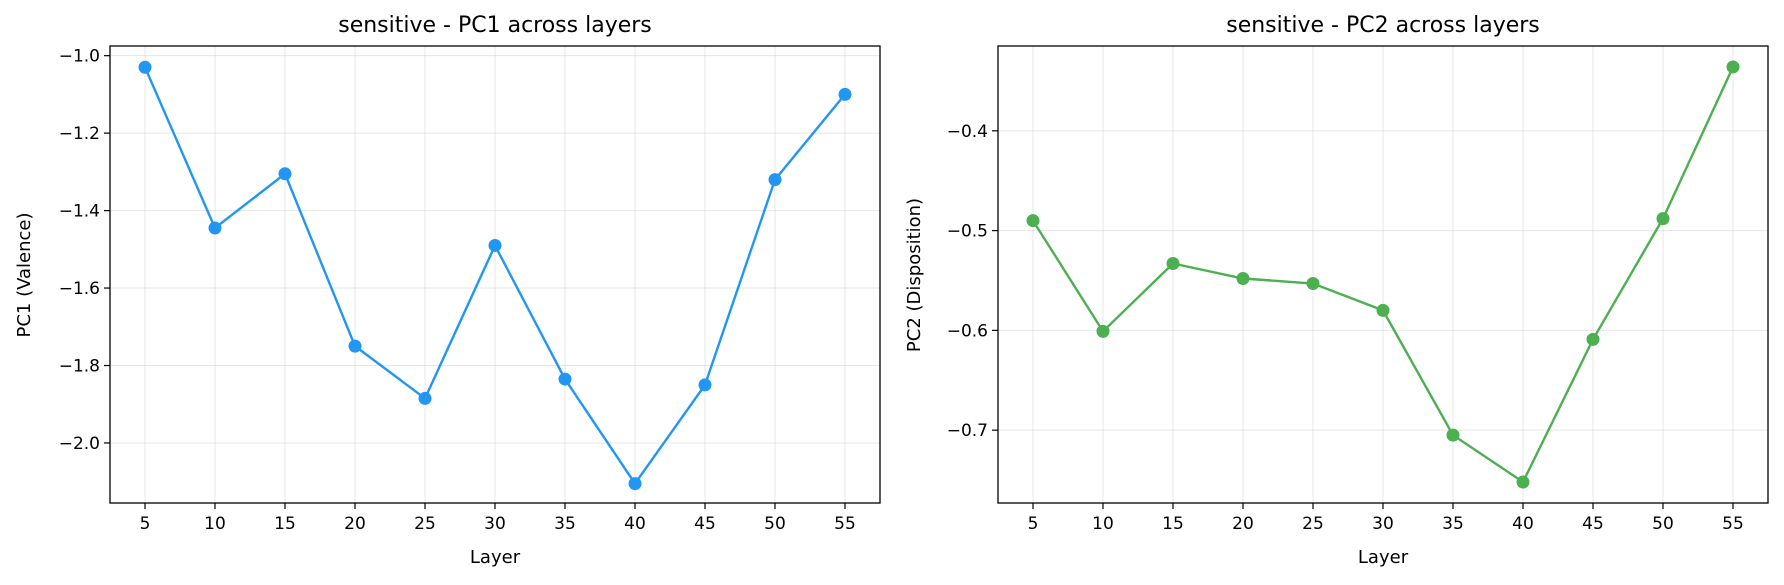  I want to click on pc1-x-tick-label: 20, so click(355, 524).